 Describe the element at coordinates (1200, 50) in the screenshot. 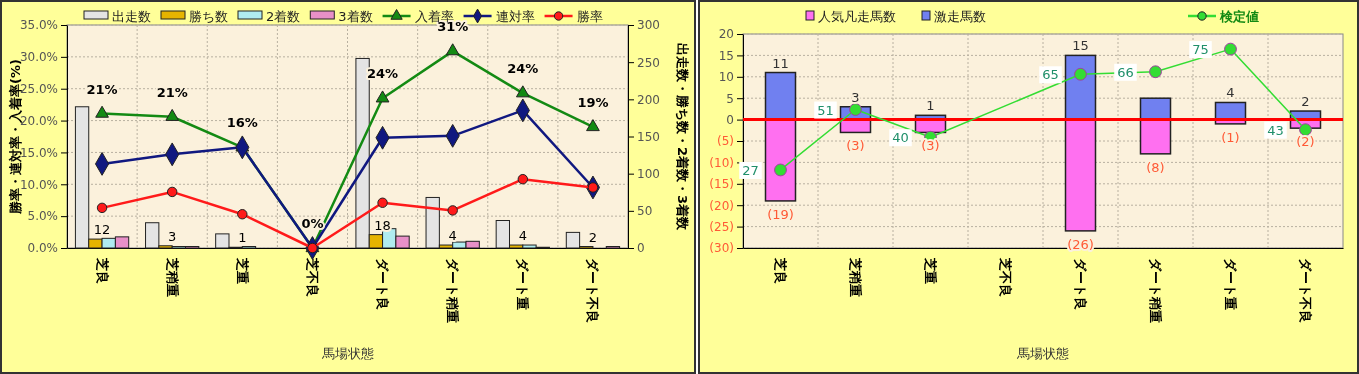

I see `data-label: 75` at that location.